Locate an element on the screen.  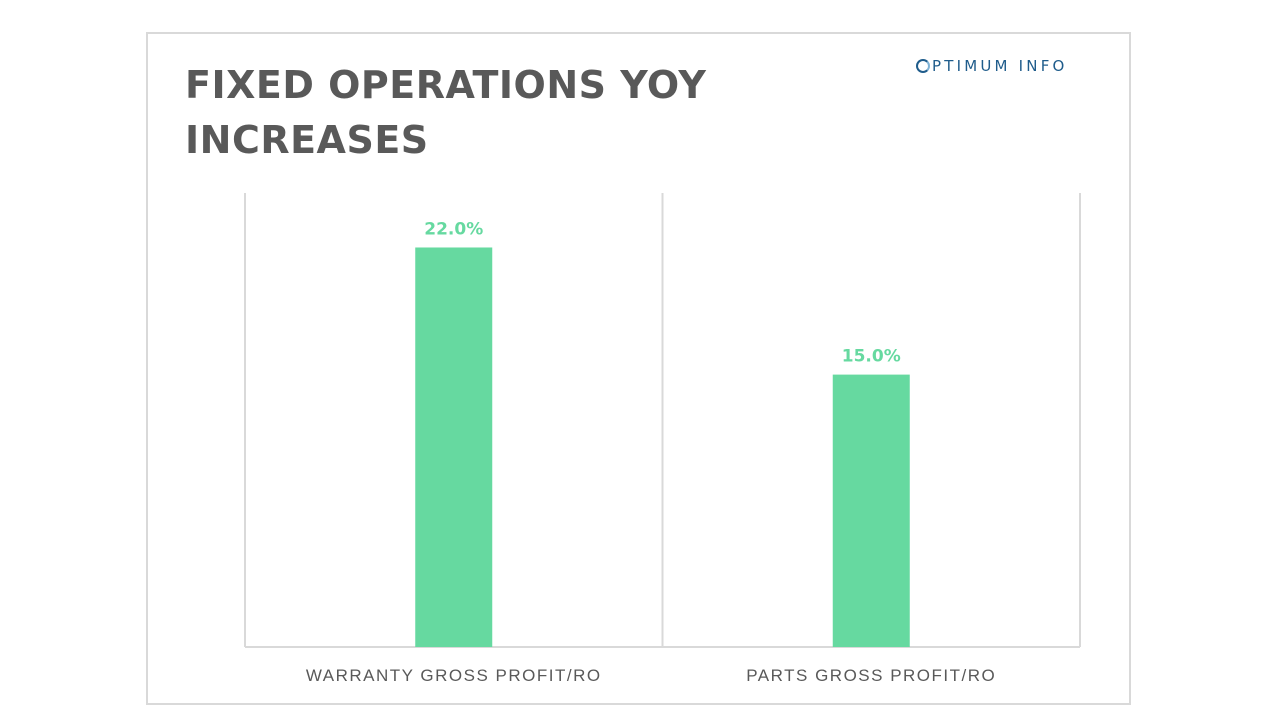
bar-value-label: 15.0% is located at coordinates (871, 357).